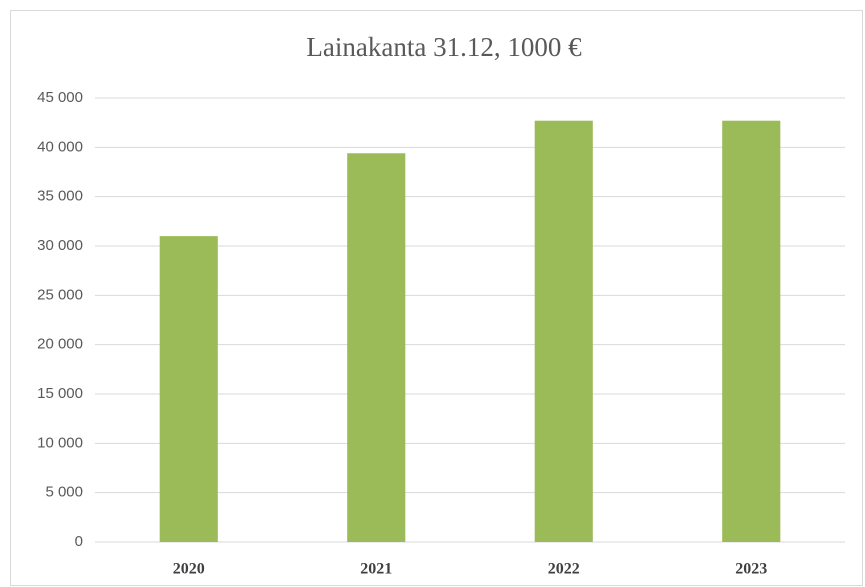 The image size is (865, 587). I want to click on y-tick-label: 0, so click(79, 541).